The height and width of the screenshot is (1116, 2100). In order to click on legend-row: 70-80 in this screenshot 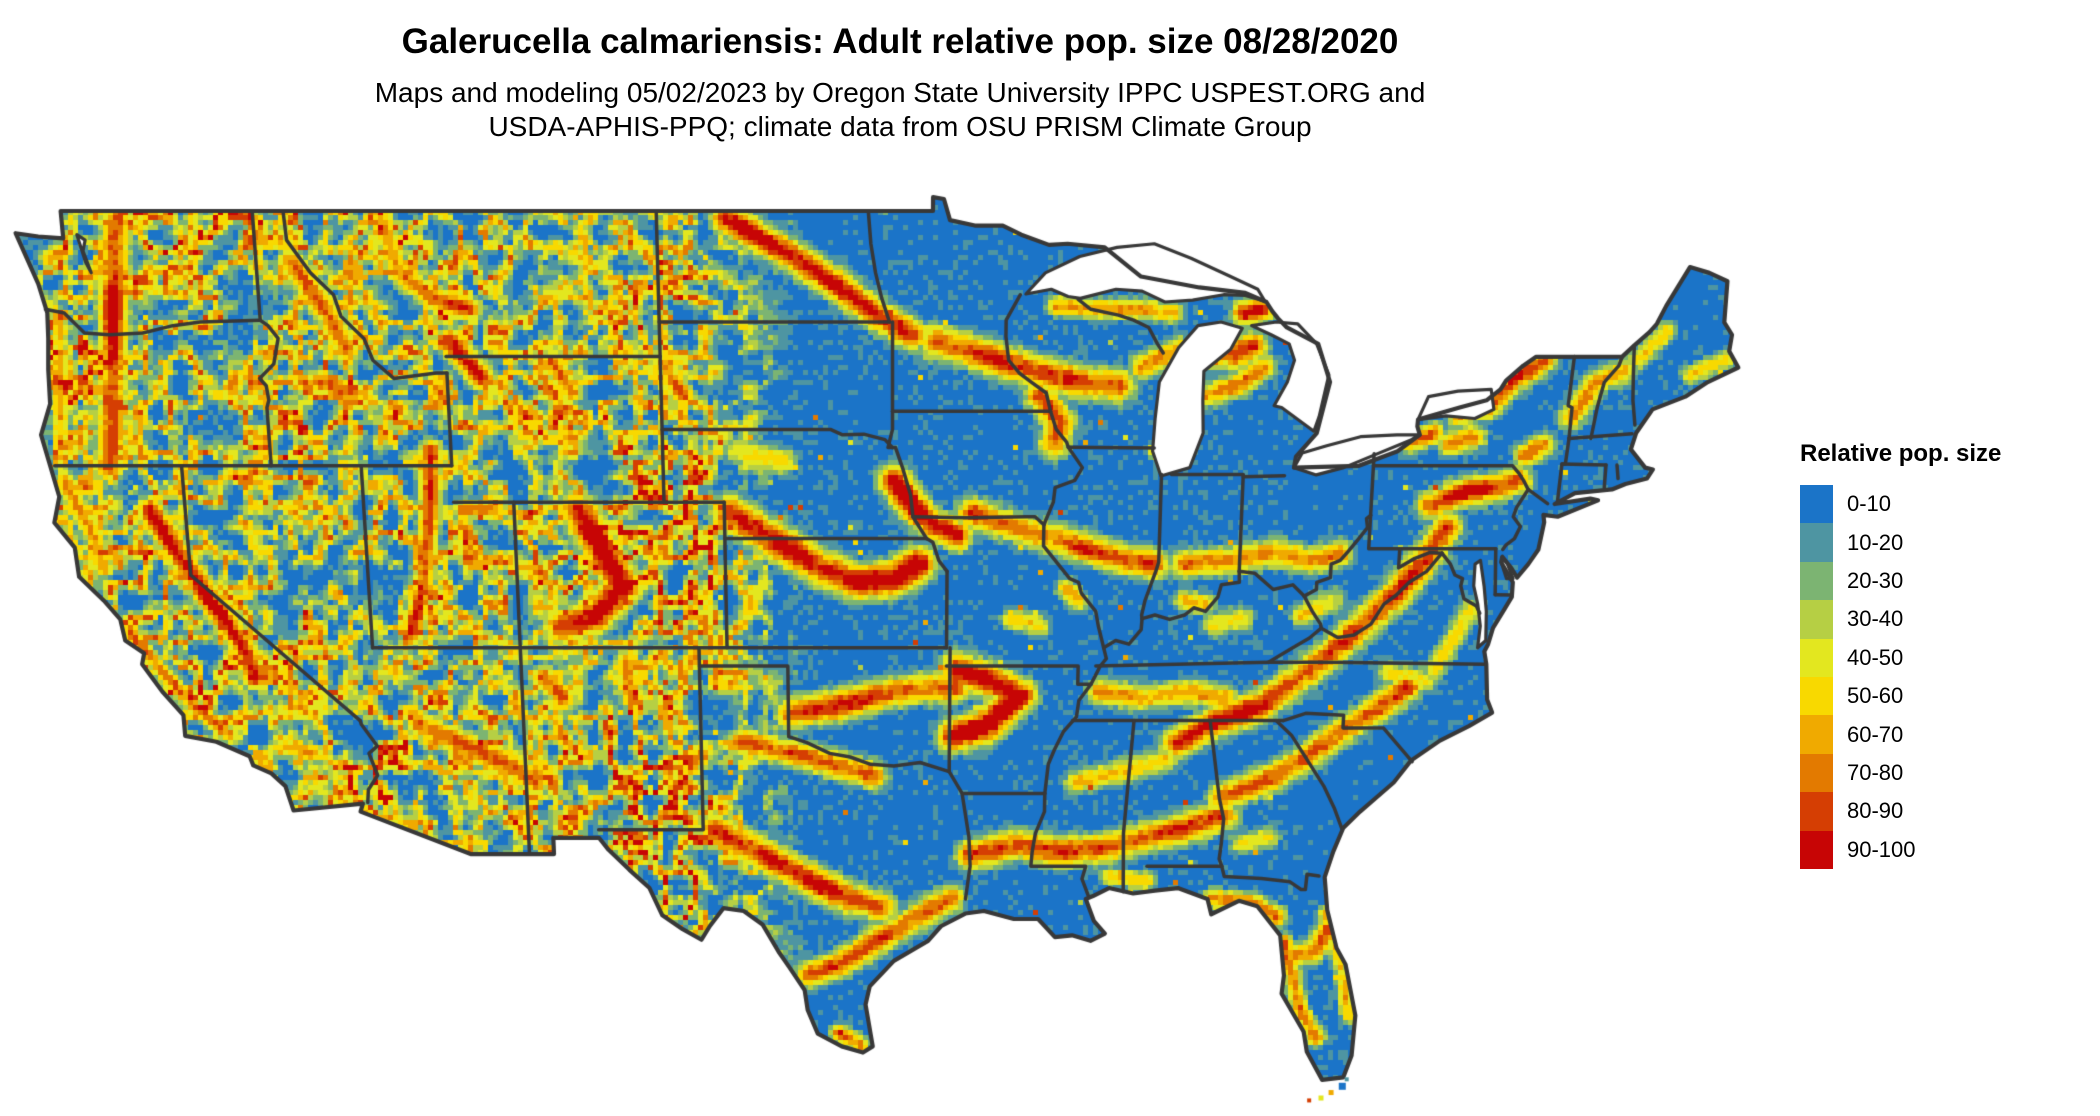, I will do `click(1945, 773)`.